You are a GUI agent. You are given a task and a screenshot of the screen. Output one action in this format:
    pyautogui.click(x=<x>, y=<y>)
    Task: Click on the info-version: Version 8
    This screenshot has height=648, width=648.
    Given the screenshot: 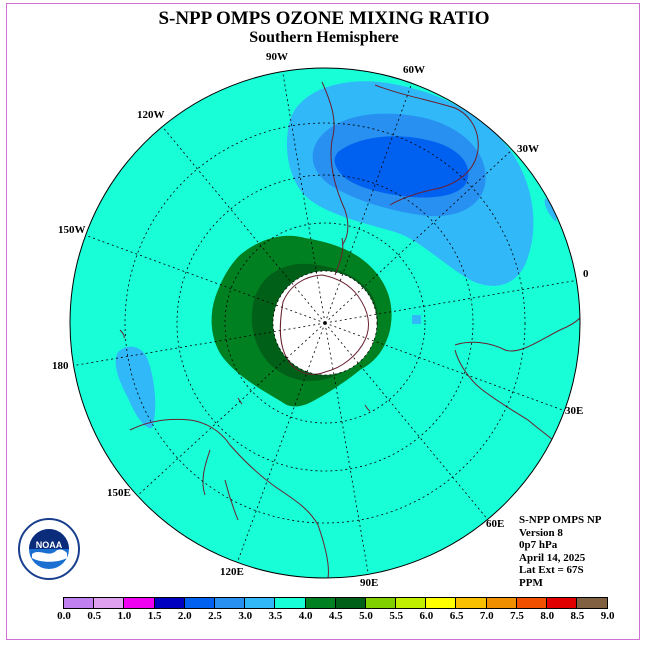 What is the action you would take?
    pyautogui.click(x=541, y=532)
    